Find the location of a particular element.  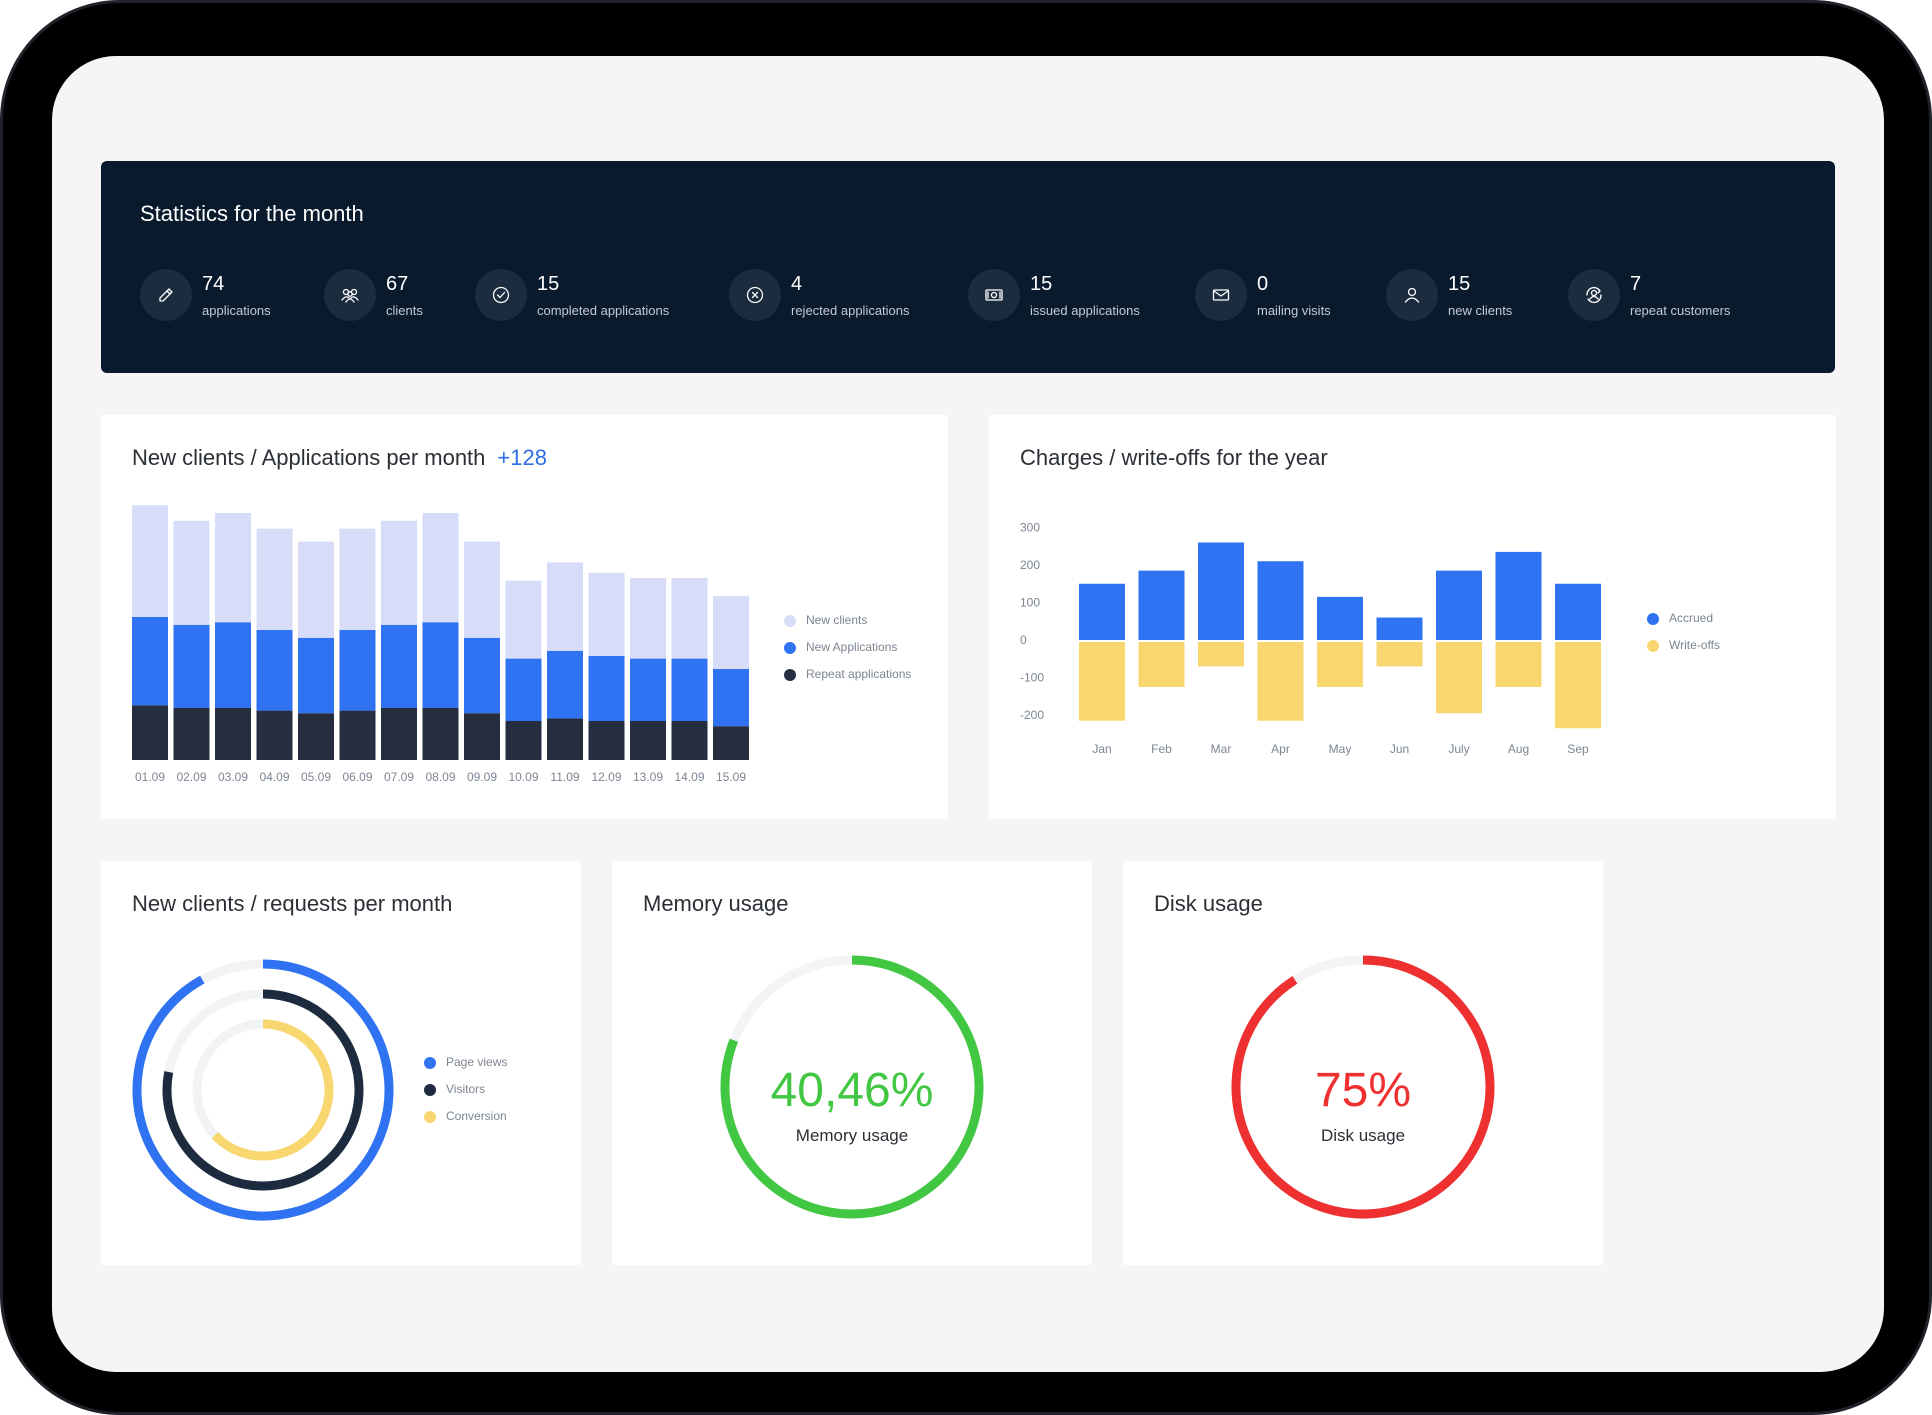

stat-value: 4 is located at coordinates (797, 284).